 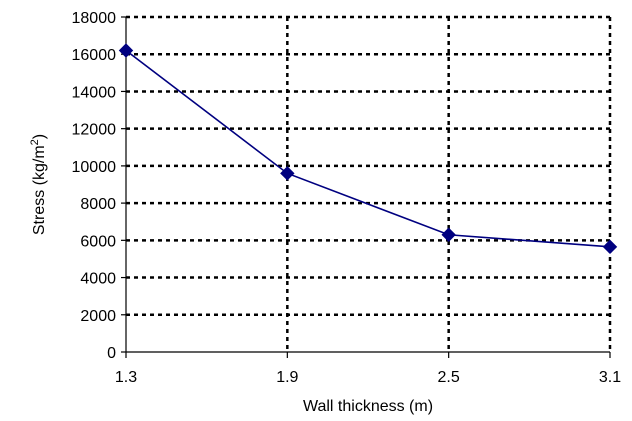 I want to click on y-tick-label: 14000, so click(x=94, y=92).